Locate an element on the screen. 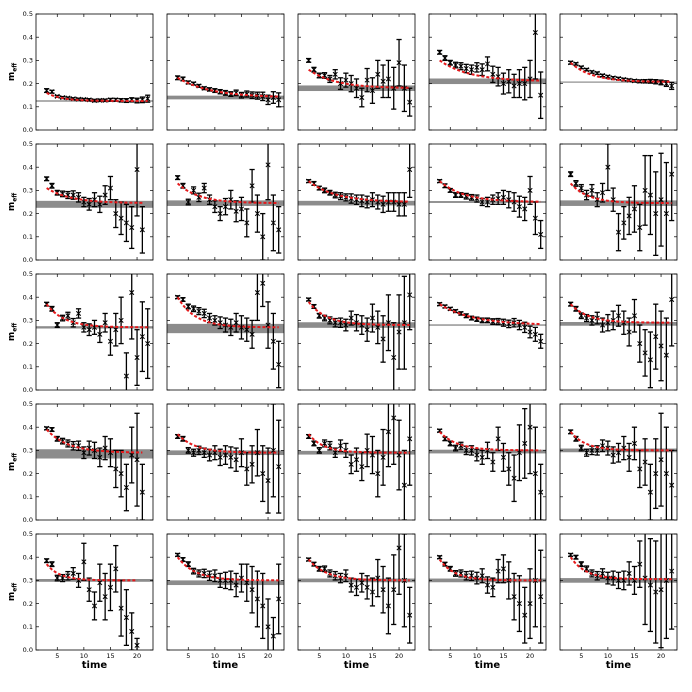 Image resolution: width=692 pixels, height=692 pixels. y-tick-label: 0.2 is located at coordinates (28, 344).